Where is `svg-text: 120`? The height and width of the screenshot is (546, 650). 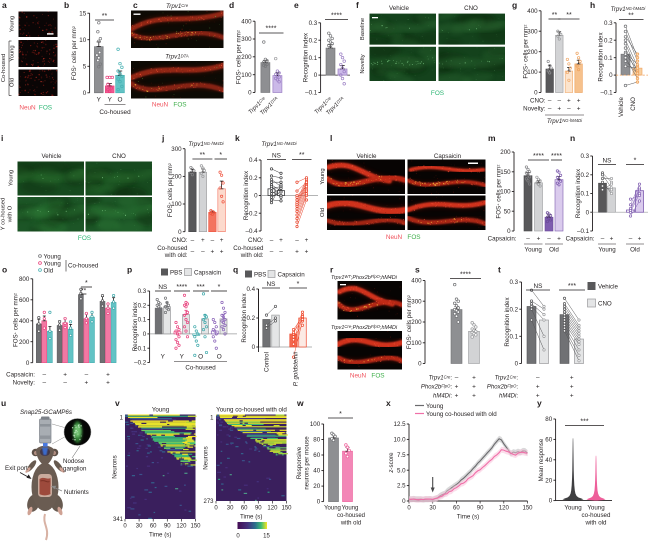
svg-text: 120 is located at coordinates (181, 527).